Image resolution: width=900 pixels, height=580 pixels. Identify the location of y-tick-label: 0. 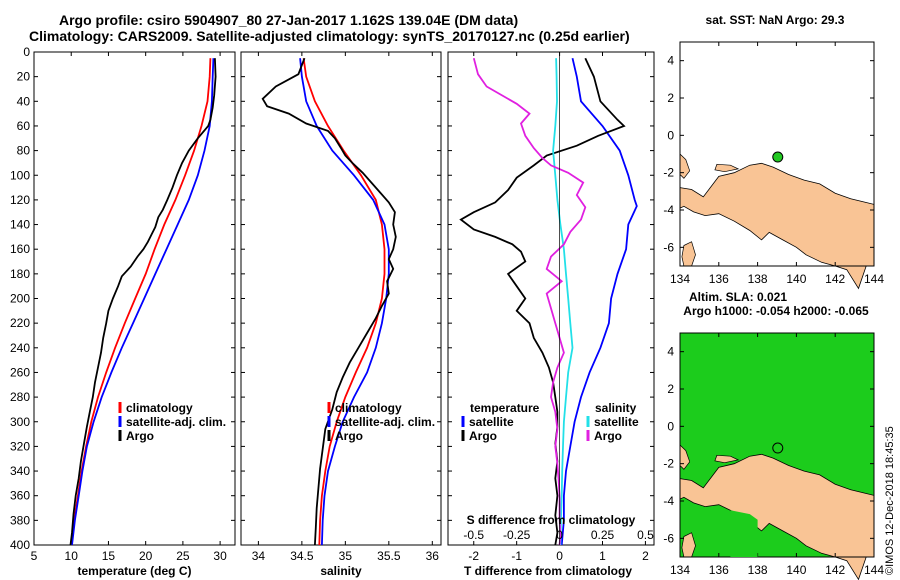
(26, 52).